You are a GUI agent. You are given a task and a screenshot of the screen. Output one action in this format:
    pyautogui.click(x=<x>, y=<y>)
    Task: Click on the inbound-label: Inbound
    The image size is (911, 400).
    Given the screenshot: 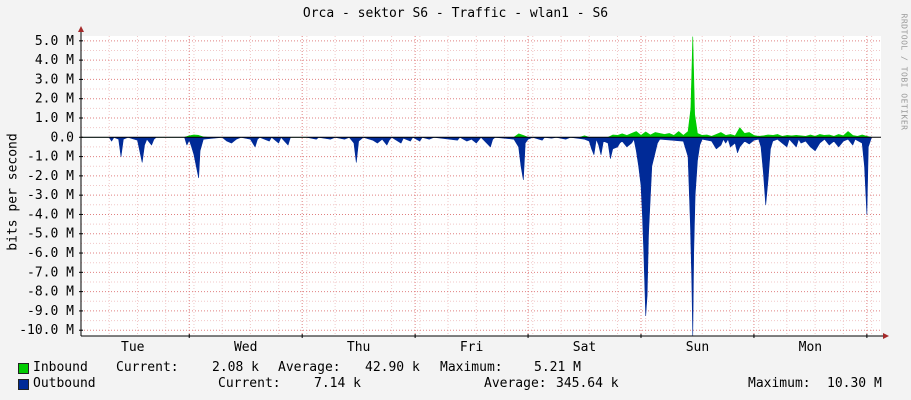 What is the action you would take?
    pyautogui.click(x=60, y=367)
    